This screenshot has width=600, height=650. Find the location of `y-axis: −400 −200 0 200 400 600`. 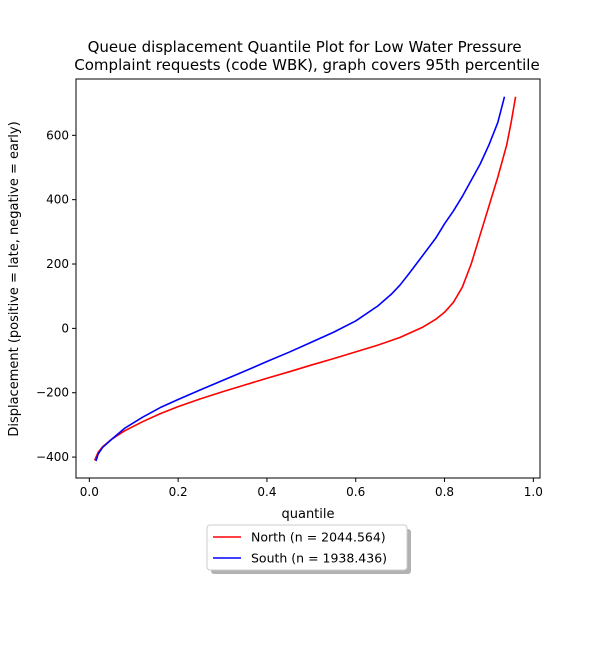

y-axis: −400 −200 0 200 400 600 is located at coordinates (56, 296).